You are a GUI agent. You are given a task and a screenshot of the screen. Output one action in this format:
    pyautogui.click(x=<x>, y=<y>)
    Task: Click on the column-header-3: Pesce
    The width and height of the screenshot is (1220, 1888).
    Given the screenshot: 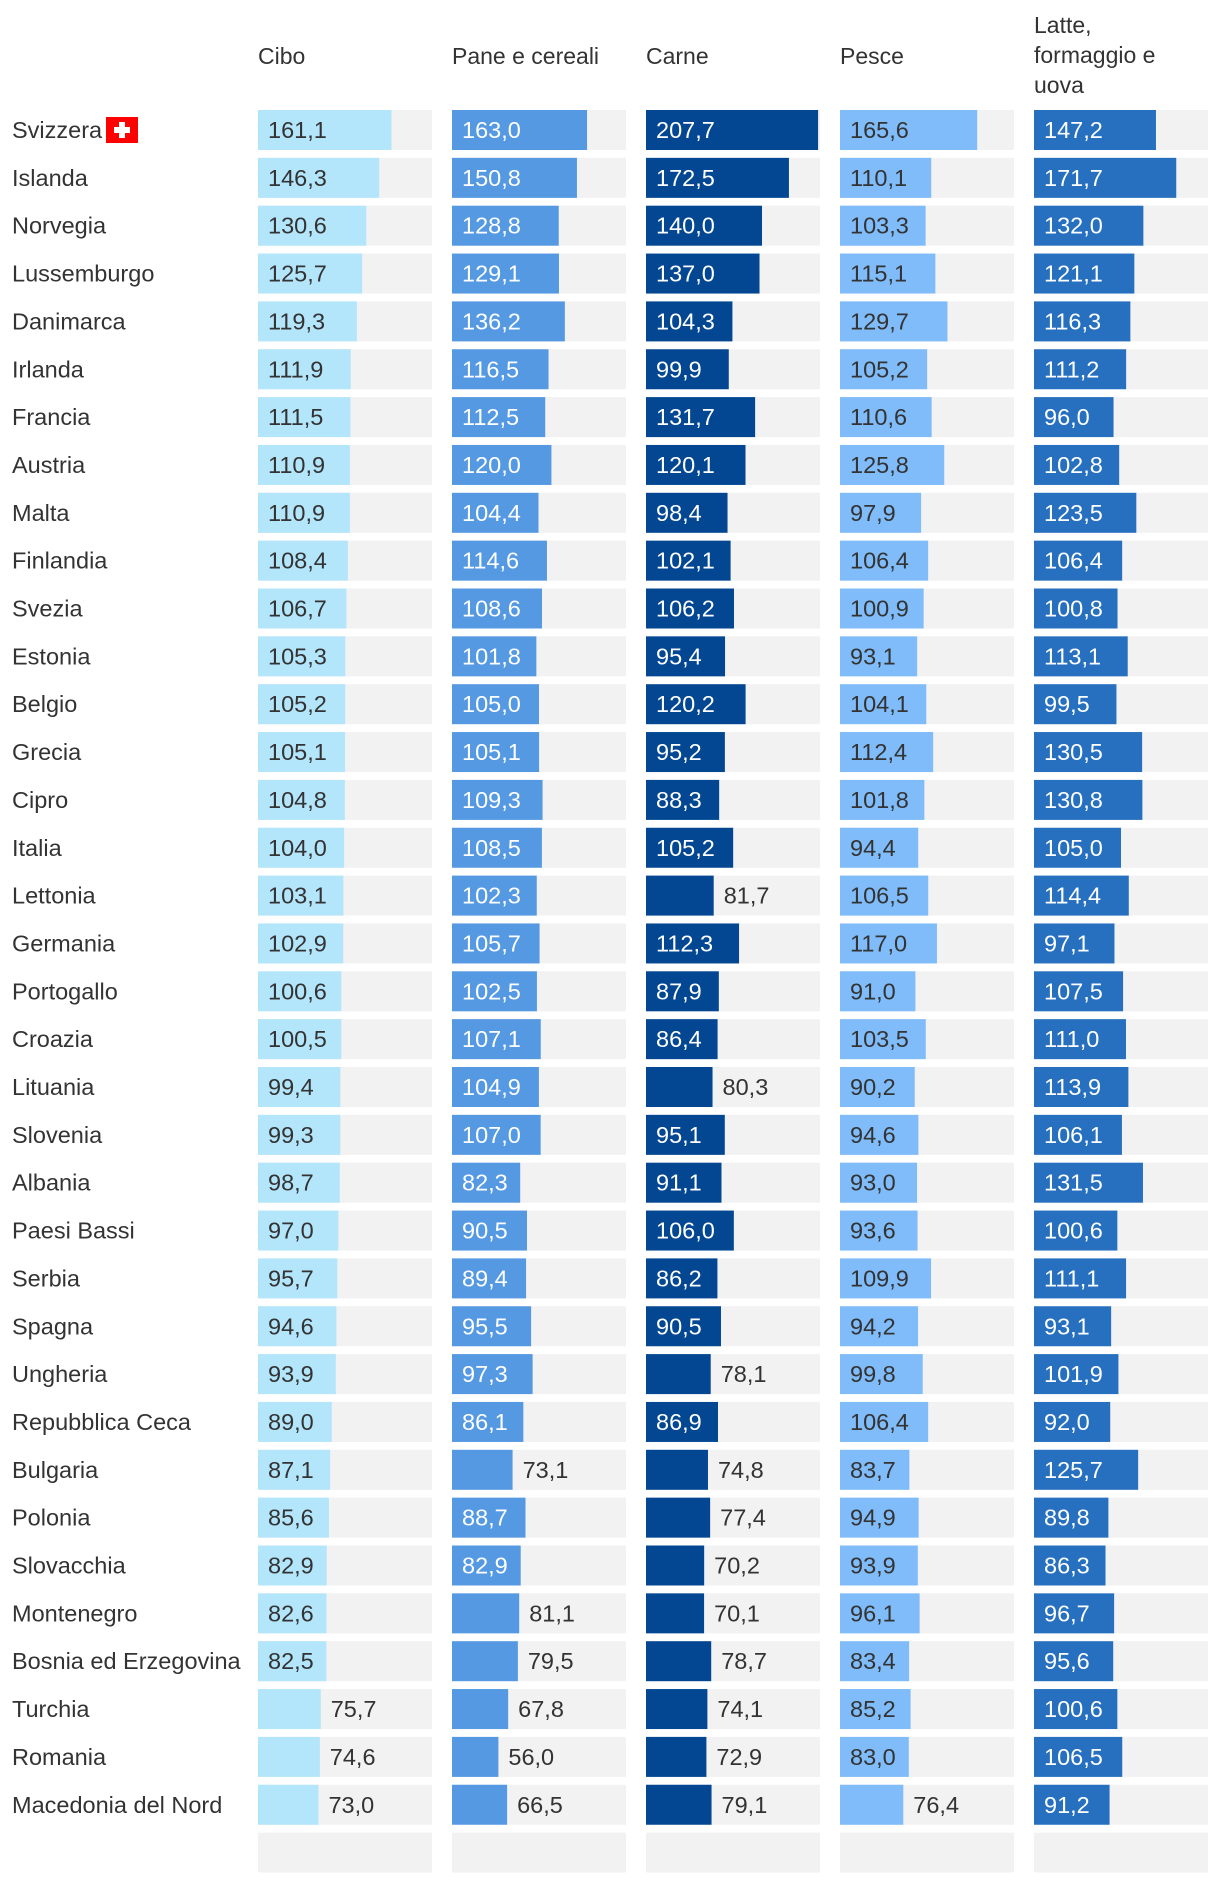 What is the action you would take?
    pyautogui.click(x=872, y=56)
    